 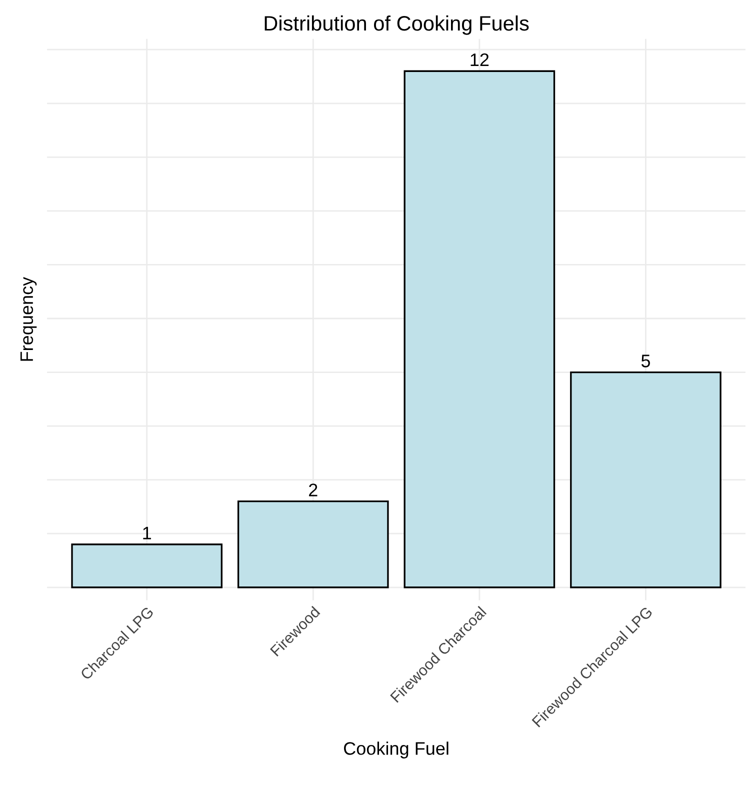 What do you see at coordinates (147, 533) in the screenshot?
I see `data-label: 1` at bounding box center [147, 533].